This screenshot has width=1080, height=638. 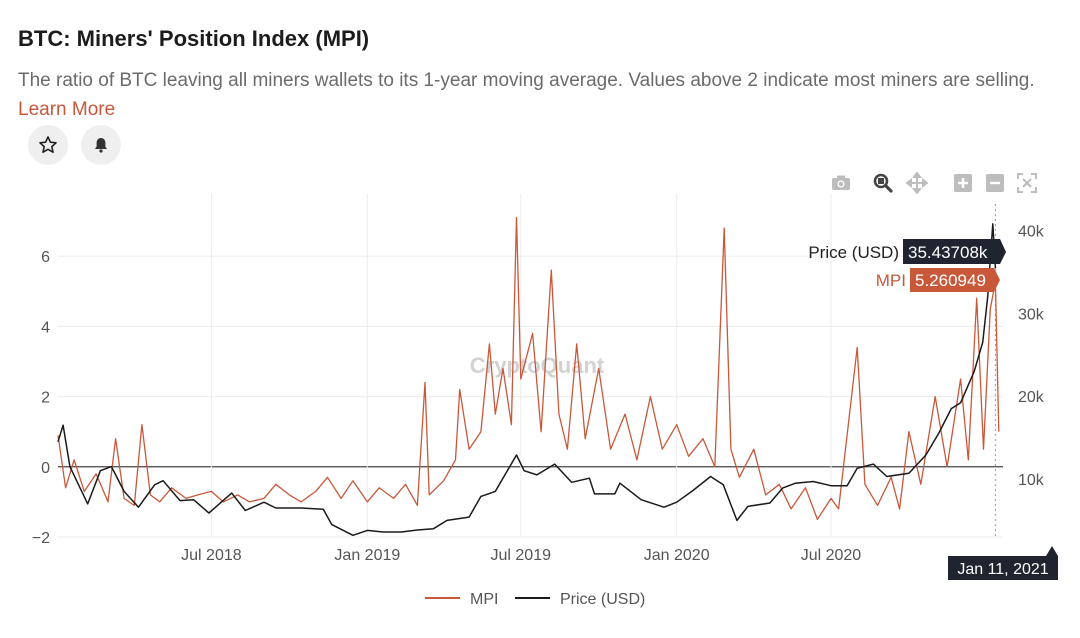 What do you see at coordinates (1031, 314) in the screenshot?
I see `y-right-tick-label: 30k` at bounding box center [1031, 314].